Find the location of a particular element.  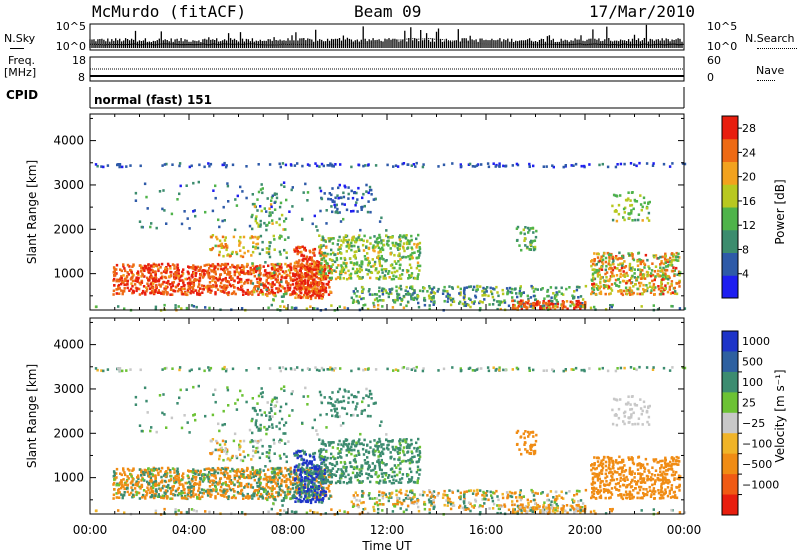

noise-right-tick-top: 10^5 is located at coordinates (722, 26).